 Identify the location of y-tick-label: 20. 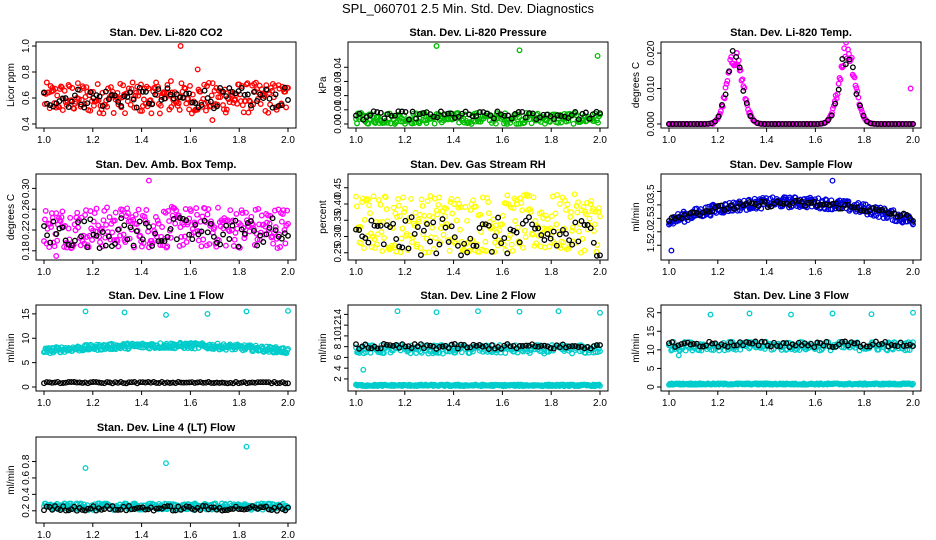
(651, 313).